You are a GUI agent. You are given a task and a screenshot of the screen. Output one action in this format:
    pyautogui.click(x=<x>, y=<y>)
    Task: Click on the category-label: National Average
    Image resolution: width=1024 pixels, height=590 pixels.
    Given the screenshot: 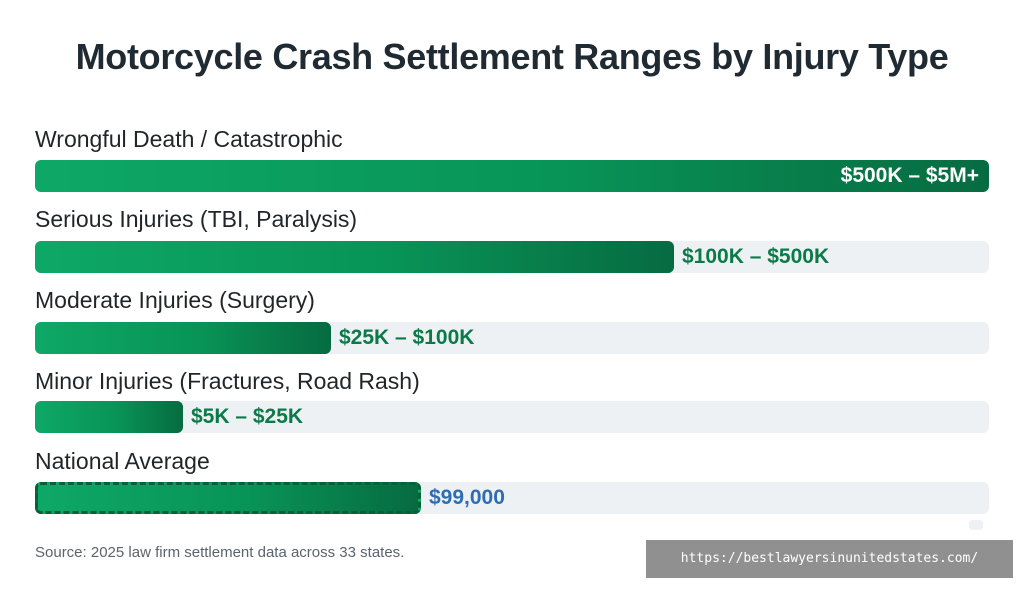 What is the action you would take?
    pyautogui.click(x=122, y=461)
    